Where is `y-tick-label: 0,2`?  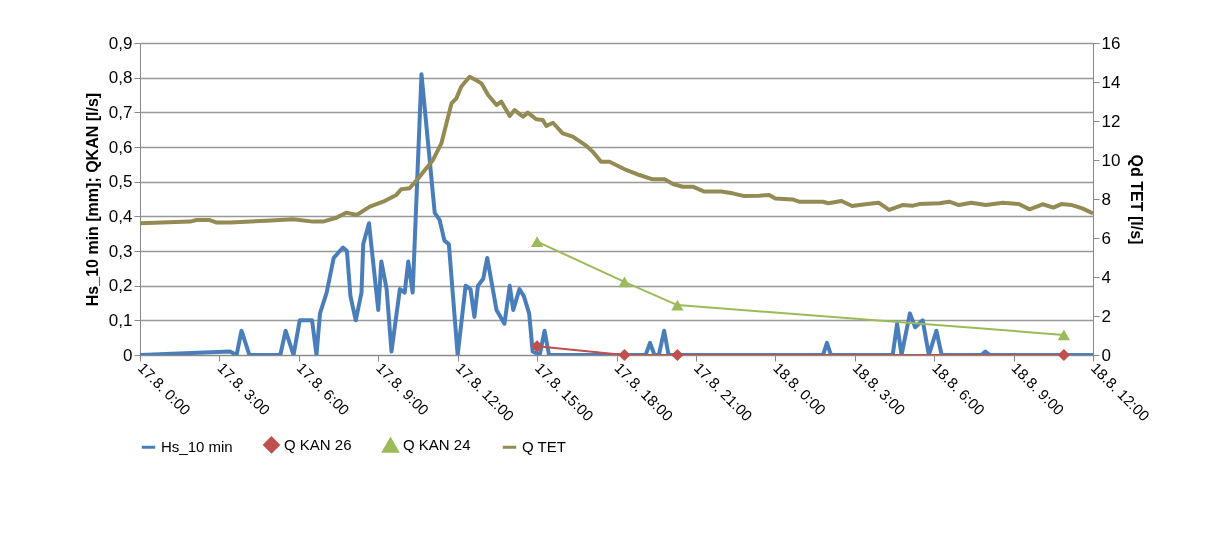
y-tick-label: 0,2 is located at coordinates (120, 286).